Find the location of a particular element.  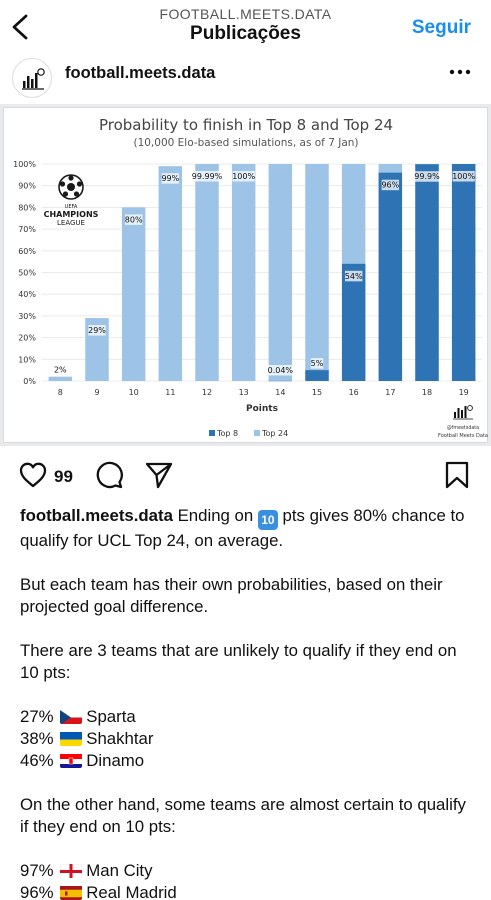

post-username: football.meets.data is located at coordinates (140, 73).